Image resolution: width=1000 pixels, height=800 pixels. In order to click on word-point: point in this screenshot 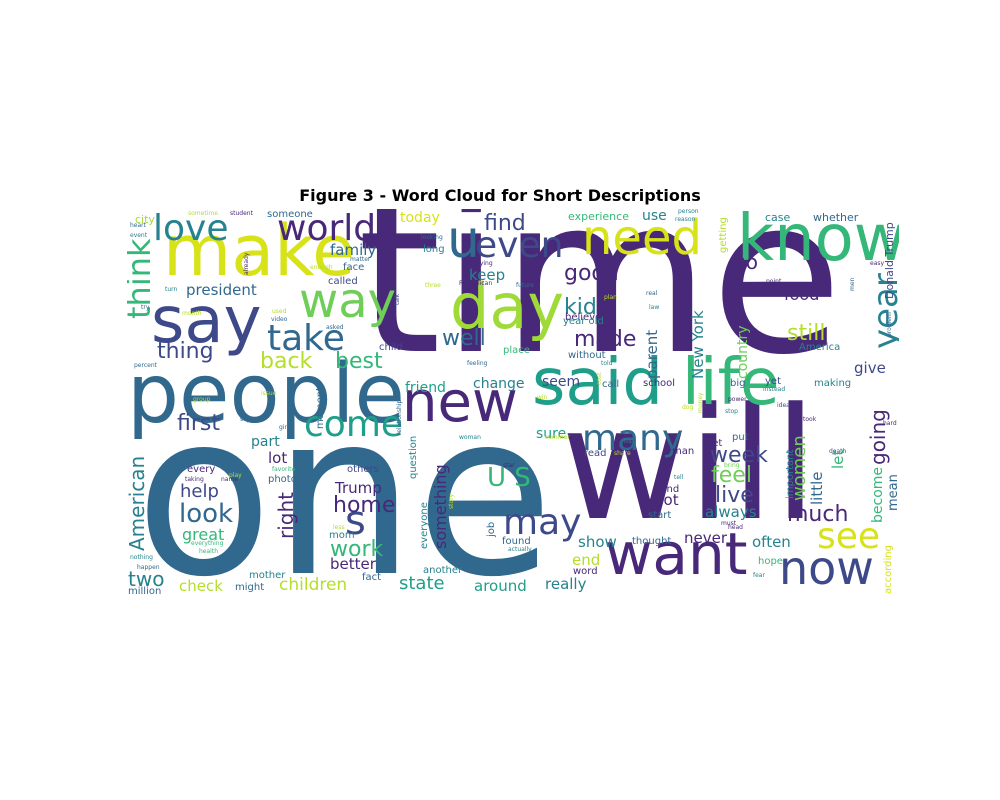, I will do `click(774, 281)`.